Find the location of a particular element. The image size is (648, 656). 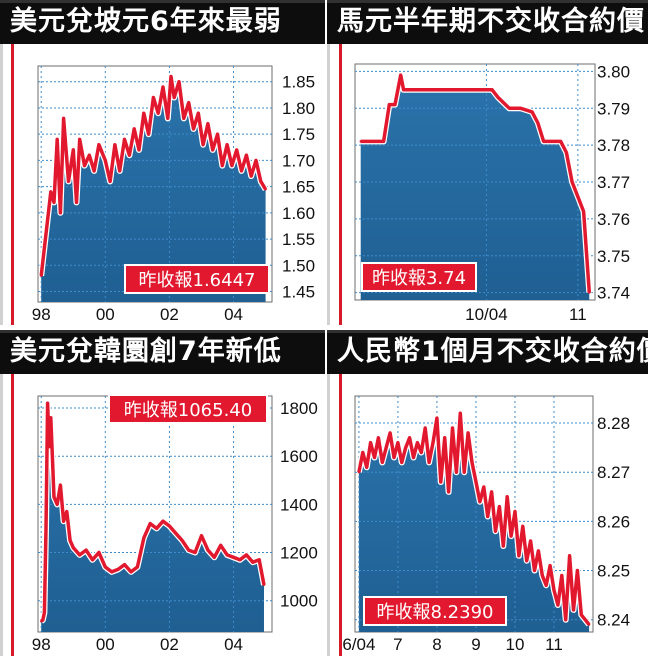

y-tick-label: 8.28 is located at coordinates (613, 423).